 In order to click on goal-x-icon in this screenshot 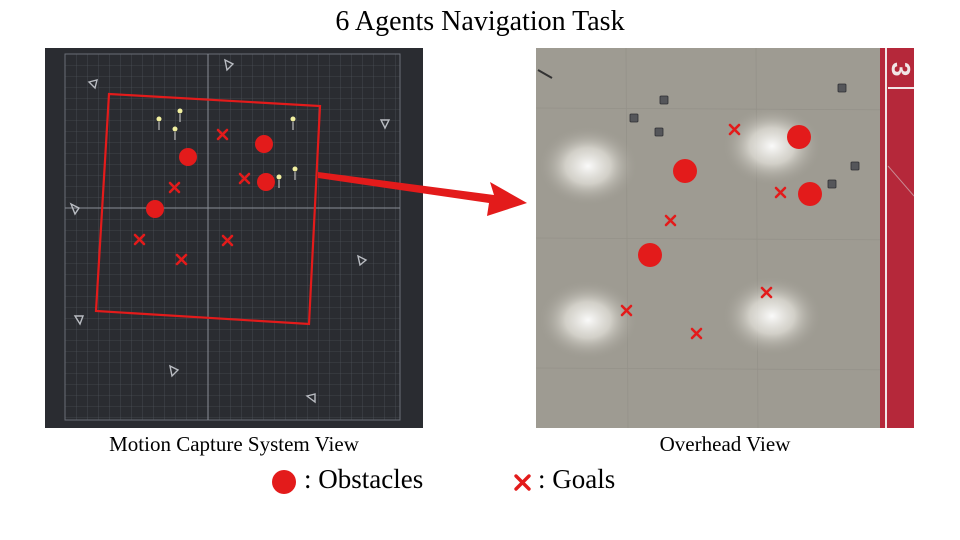, I will do `click(522, 482)`.